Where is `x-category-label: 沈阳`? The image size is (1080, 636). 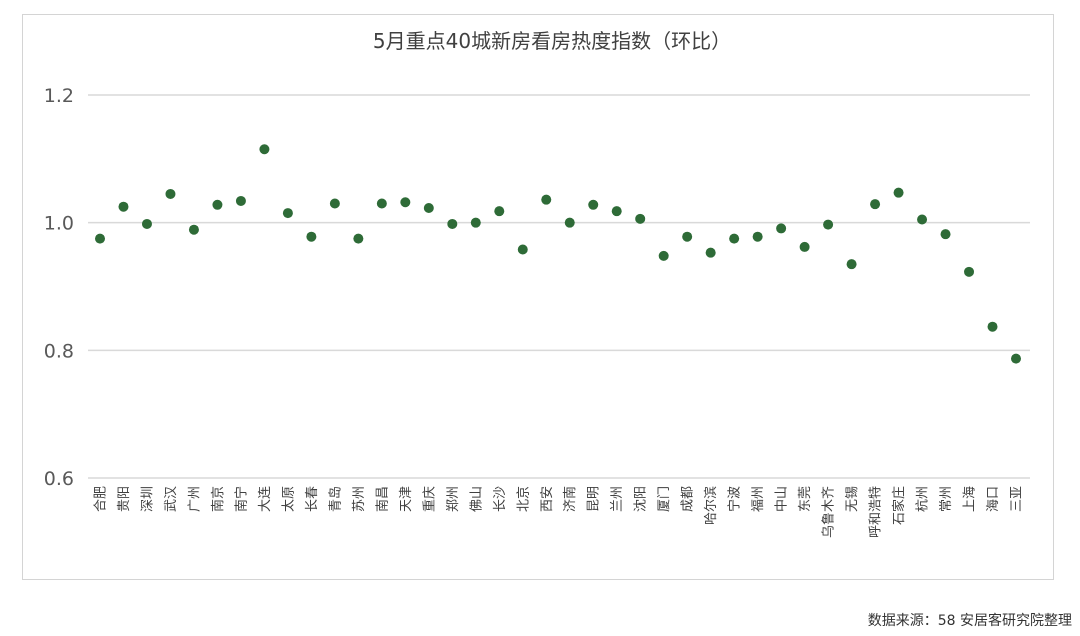 x-category-label: 沈阳 is located at coordinates (641, 499).